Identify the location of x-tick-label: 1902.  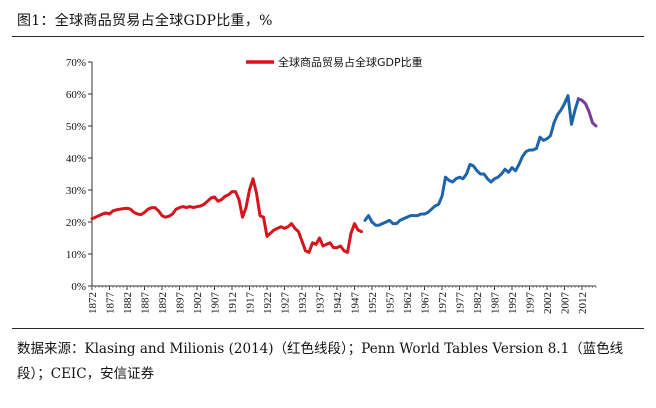
(198, 303).